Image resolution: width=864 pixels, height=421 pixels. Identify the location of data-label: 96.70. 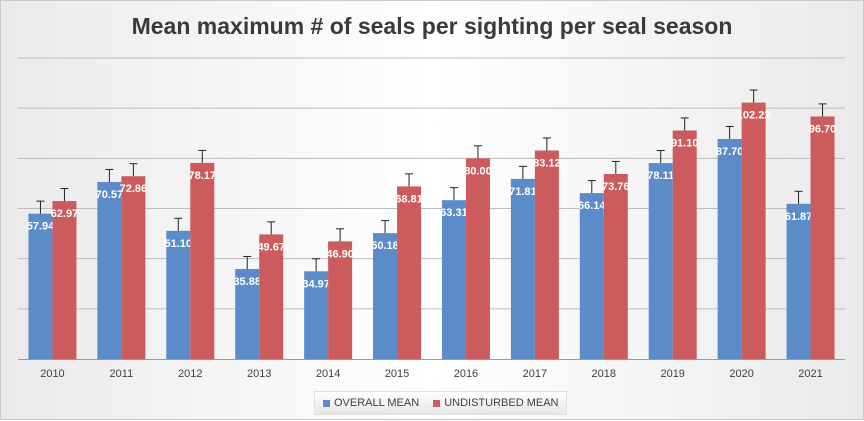
(823, 129).